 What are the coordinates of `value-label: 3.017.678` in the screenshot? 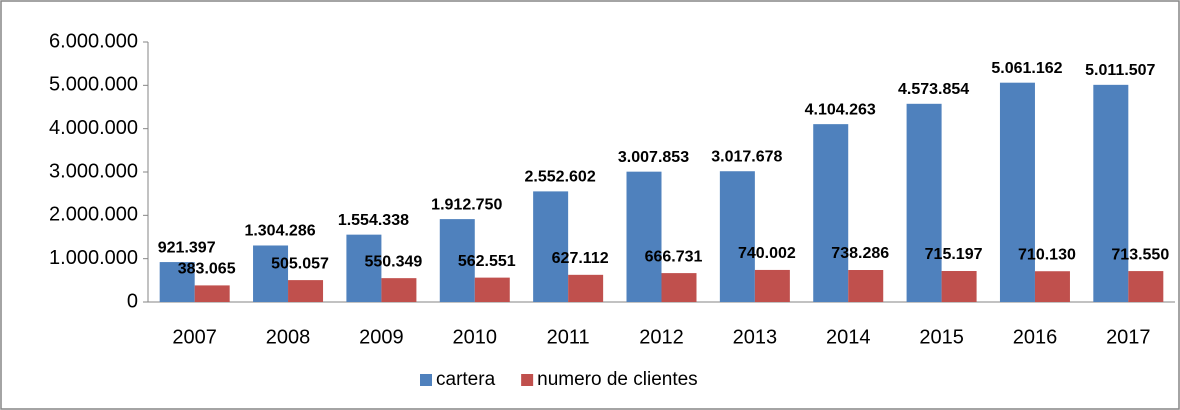 It's located at (746, 156).